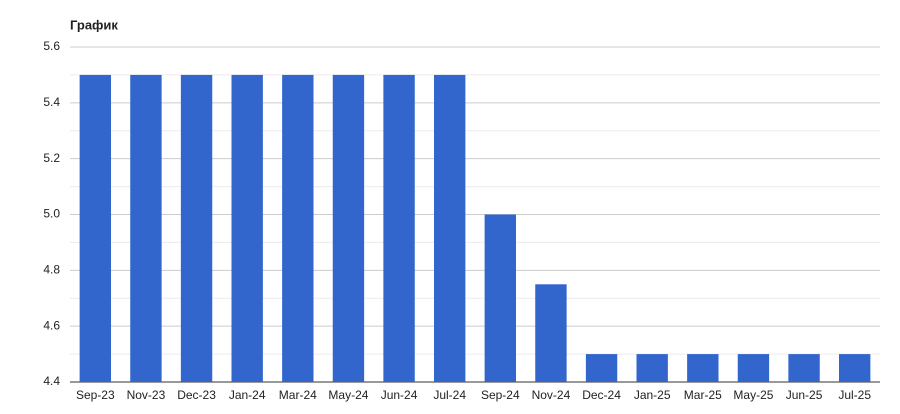 This screenshot has height=414, width=900. What do you see at coordinates (652, 395) in the screenshot?
I see `x-tick-label: Jan-25` at bounding box center [652, 395].